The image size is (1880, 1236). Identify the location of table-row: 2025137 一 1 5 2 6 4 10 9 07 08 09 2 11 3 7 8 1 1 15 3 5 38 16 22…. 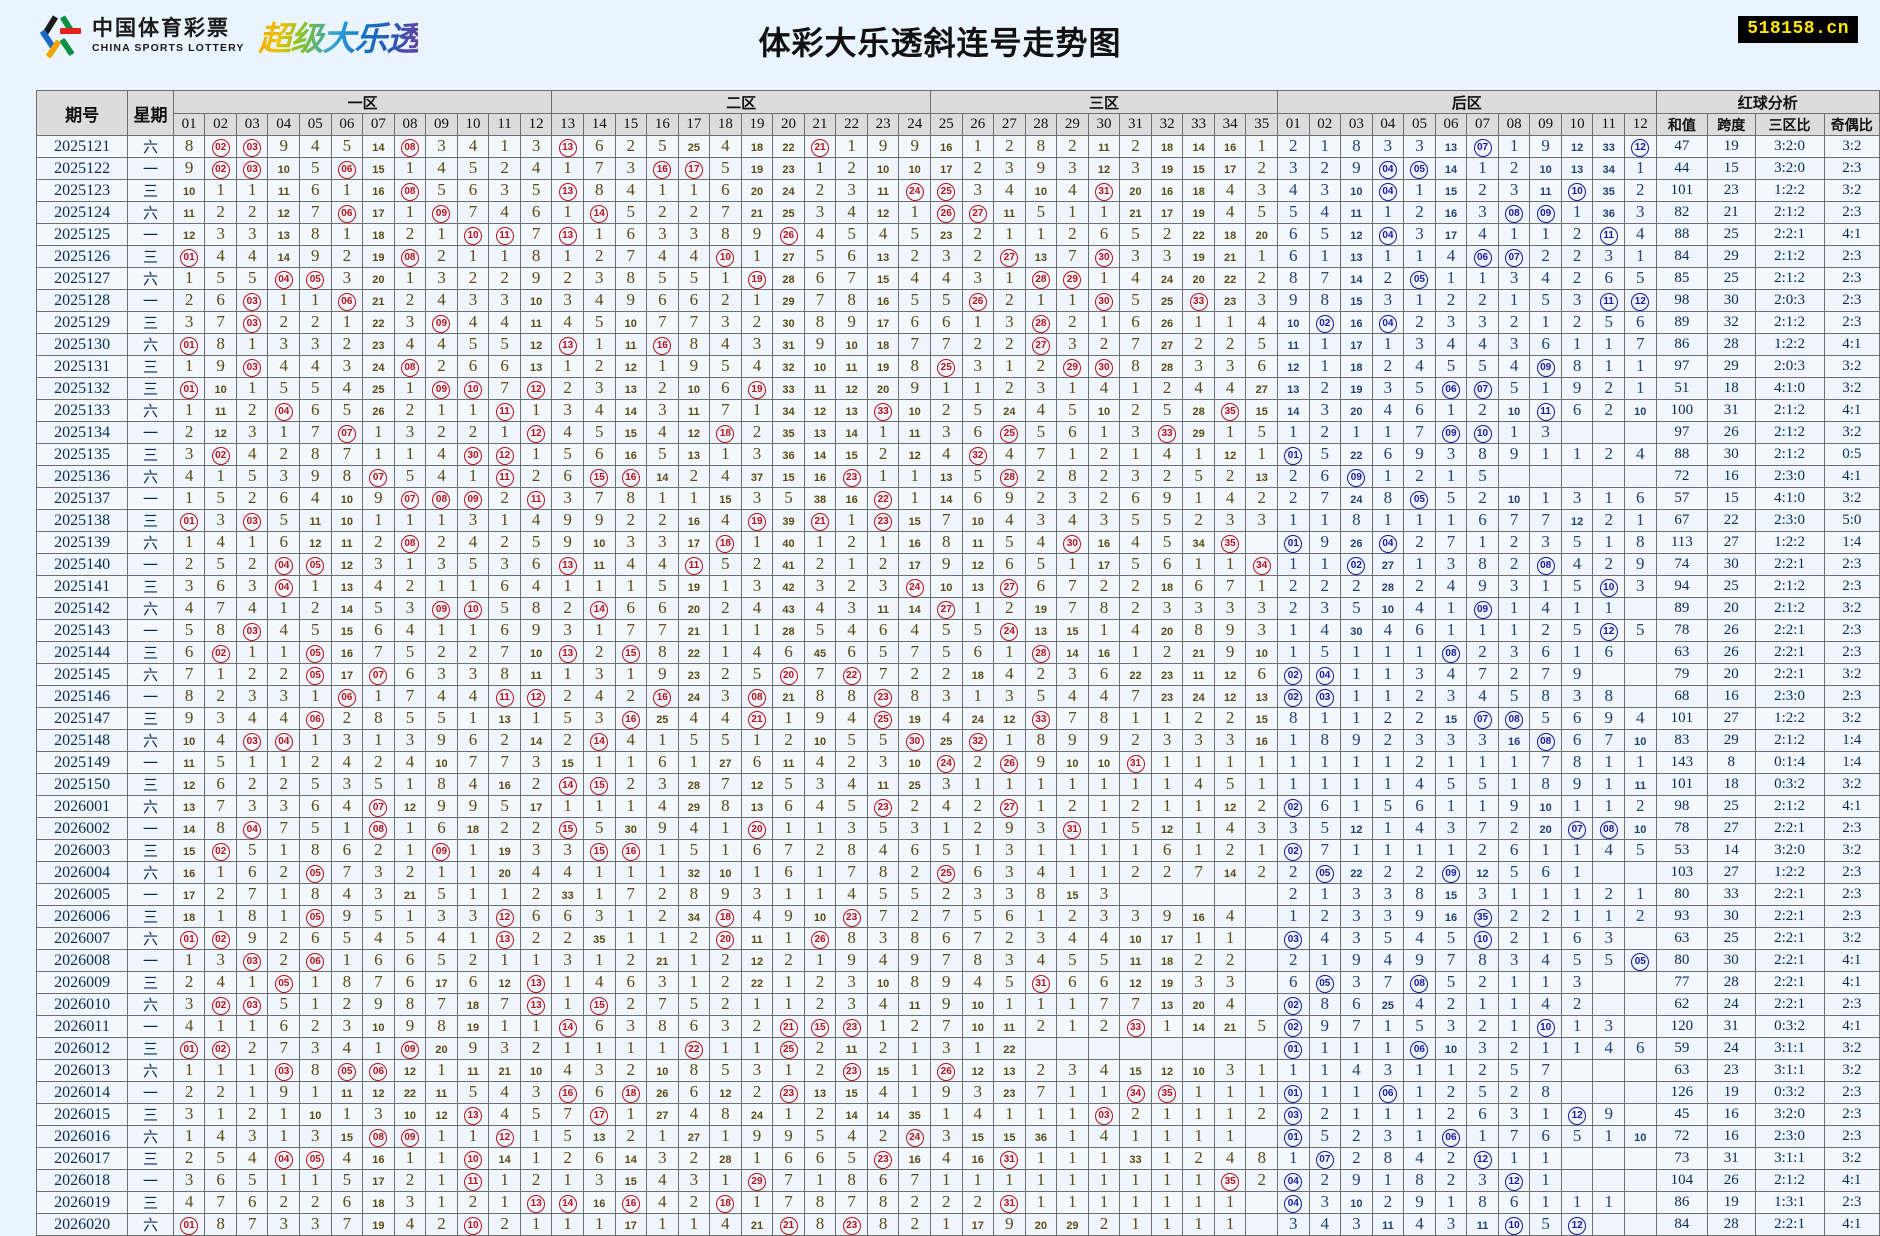
(957, 498).